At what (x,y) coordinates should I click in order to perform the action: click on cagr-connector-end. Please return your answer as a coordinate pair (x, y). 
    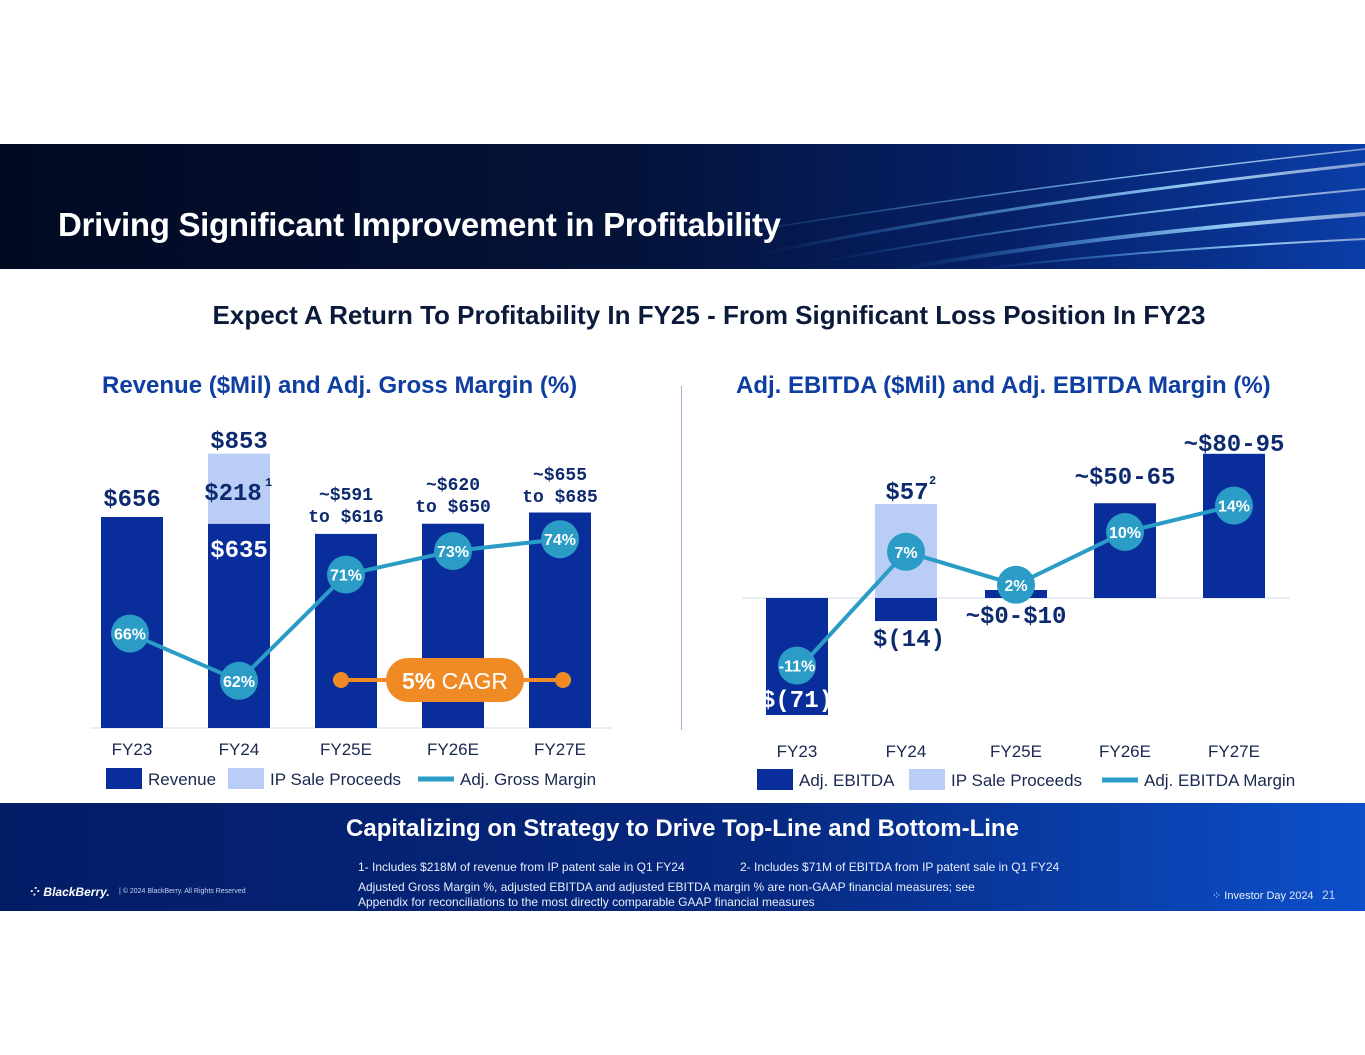
    Looking at the image, I should click on (563, 680).